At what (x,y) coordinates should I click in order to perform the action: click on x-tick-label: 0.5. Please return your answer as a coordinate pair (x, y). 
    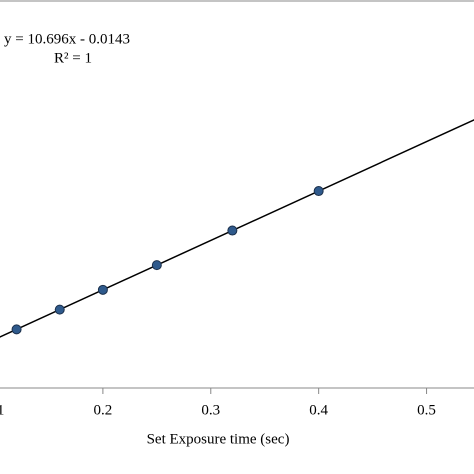
    Looking at the image, I should click on (426, 410).